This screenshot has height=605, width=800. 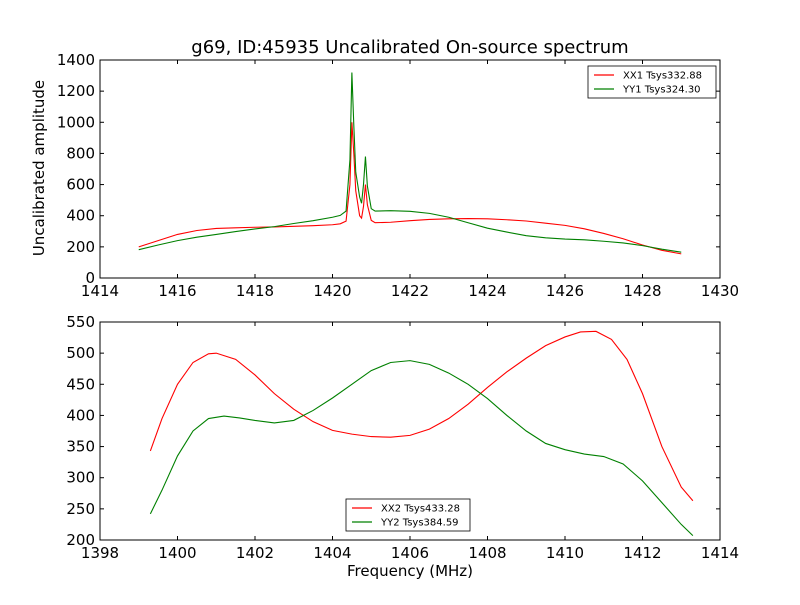 I want to click on bottom-xtick-label-8: 1414, so click(x=720, y=553).